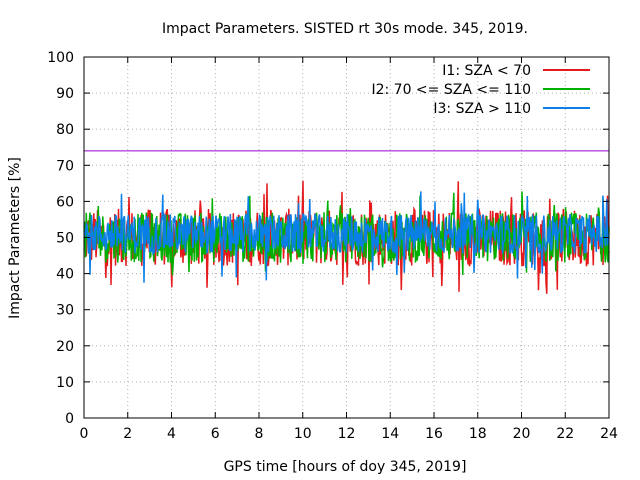 This screenshot has height=480, width=640. I want to click on y-tick-label: 20, so click(65, 347).